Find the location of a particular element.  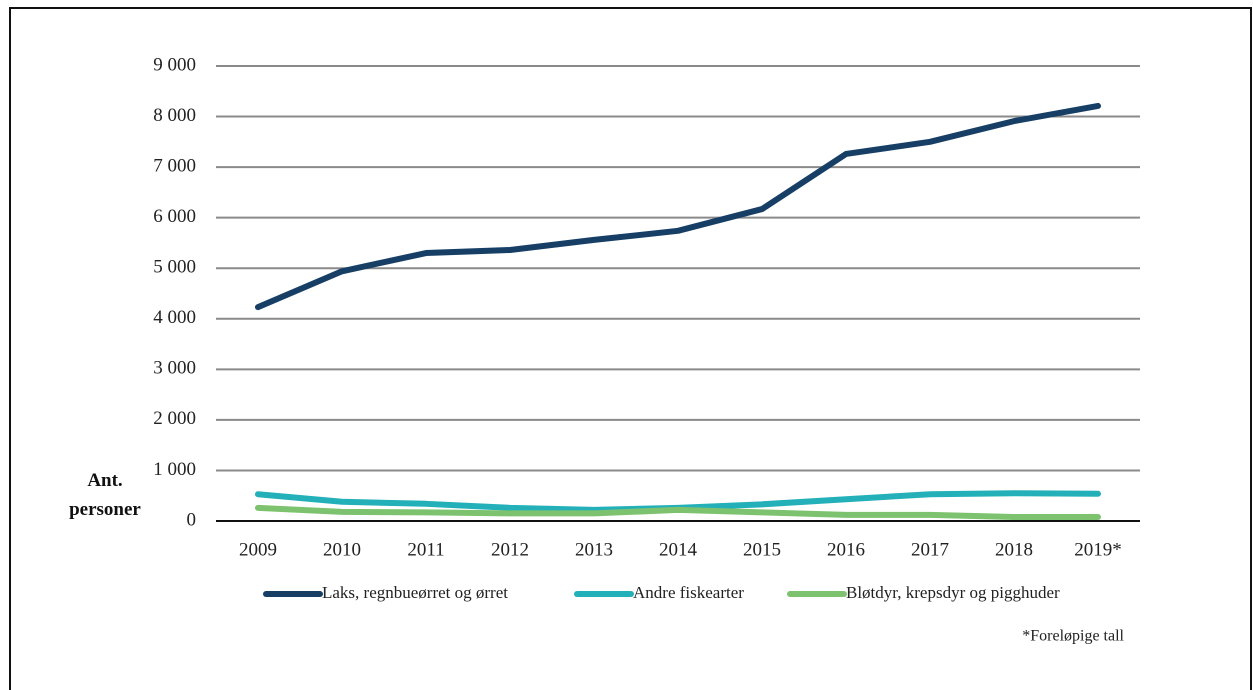

y-axis-label: Ant. personer is located at coordinates (105, 495).